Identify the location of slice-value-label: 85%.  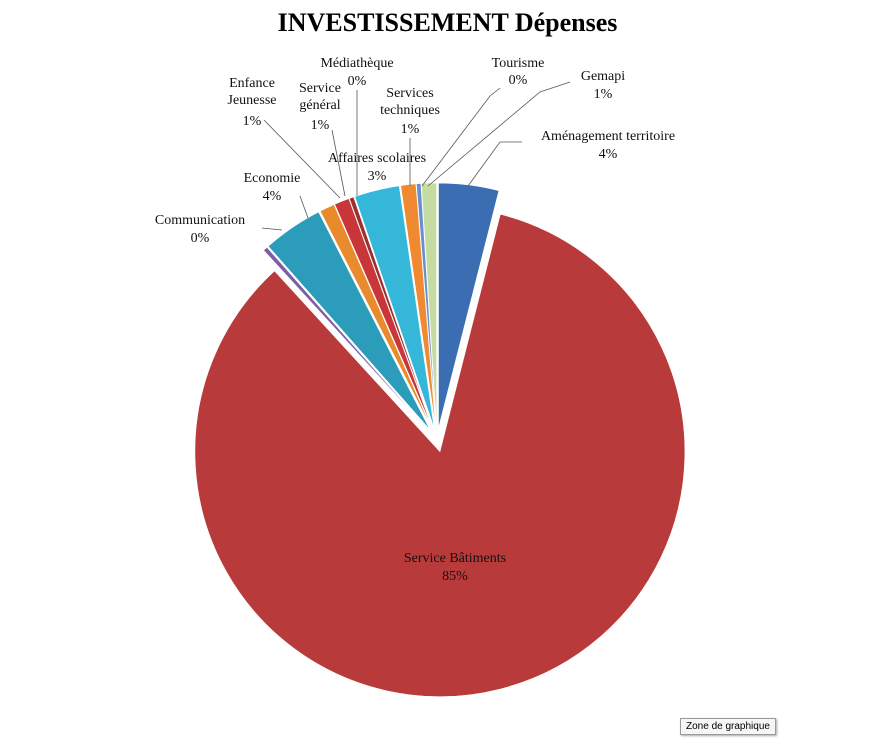
(455, 576).